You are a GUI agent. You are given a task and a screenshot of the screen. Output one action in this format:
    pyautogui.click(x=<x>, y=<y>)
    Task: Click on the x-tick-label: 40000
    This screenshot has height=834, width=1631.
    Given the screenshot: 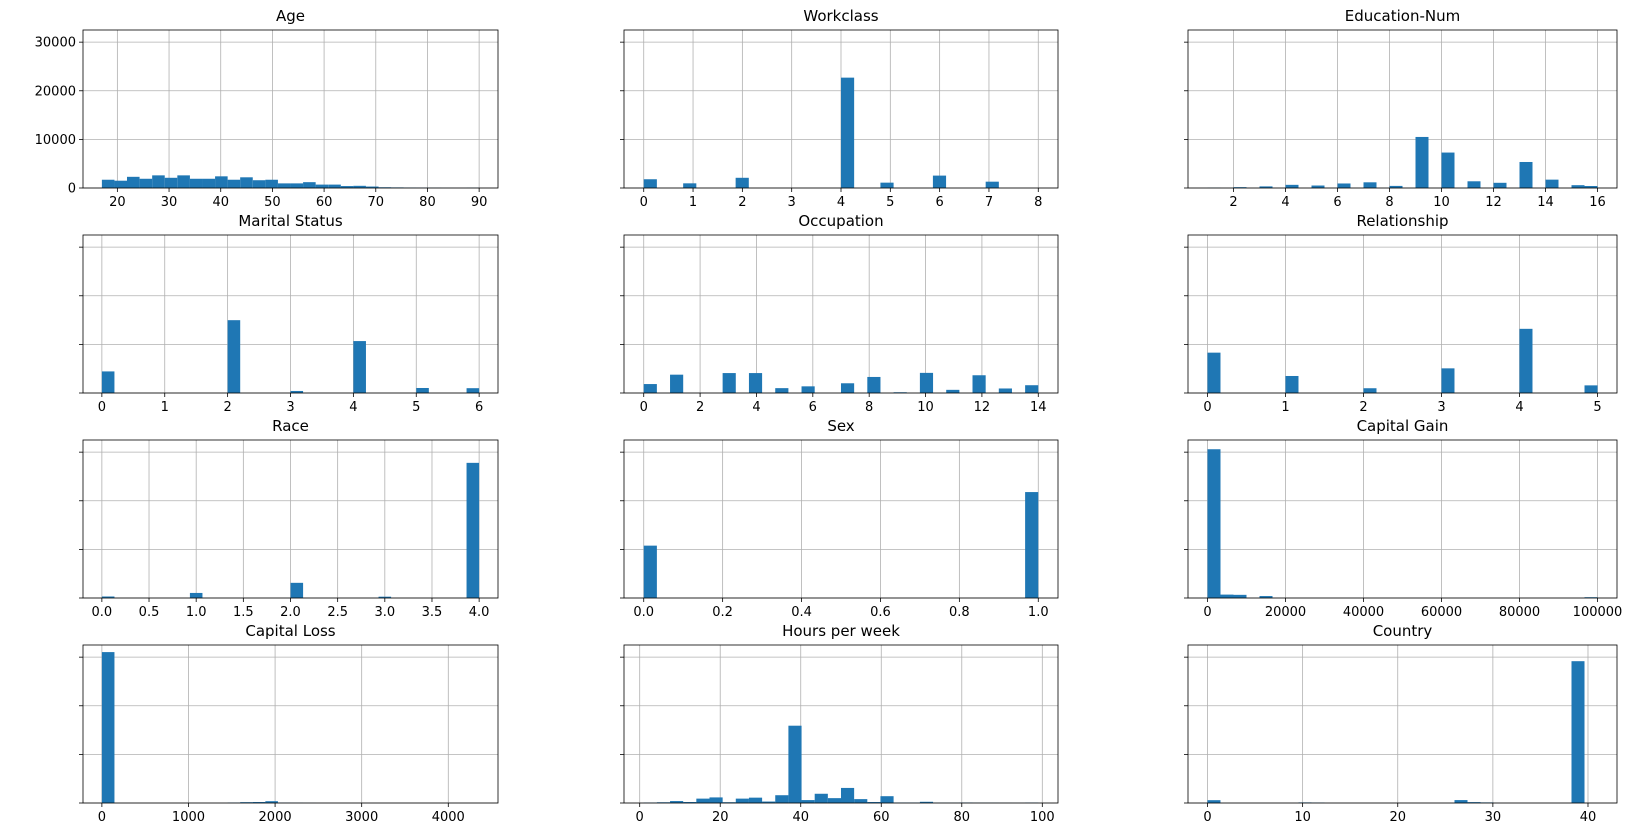 What is the action you would take?
    pyautogui.click(x=1363, y=612)
    